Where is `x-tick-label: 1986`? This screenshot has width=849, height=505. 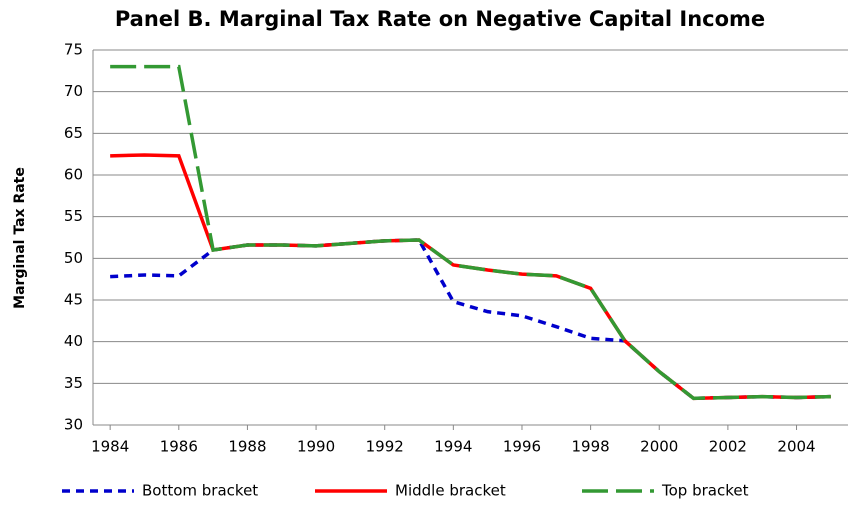 x-tick-label: 1986 is located at coordinates (179, 447).